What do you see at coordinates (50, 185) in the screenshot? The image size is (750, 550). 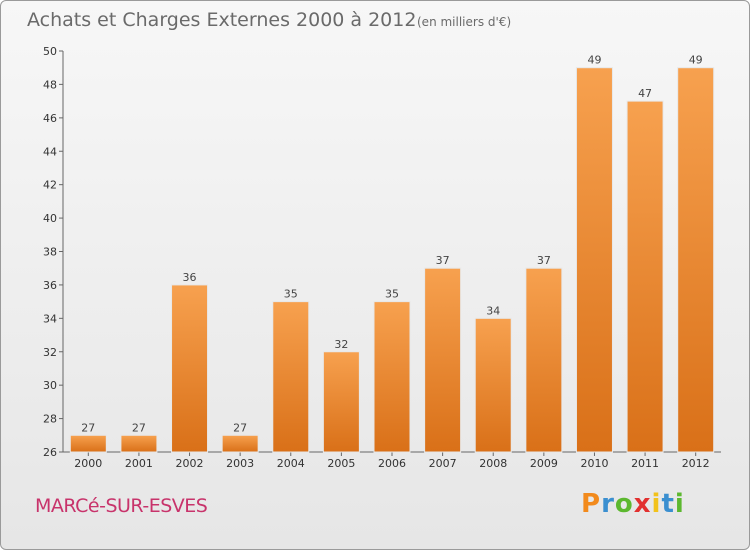 I see `y-tick-label: 42` at bounding box center [50, 185].